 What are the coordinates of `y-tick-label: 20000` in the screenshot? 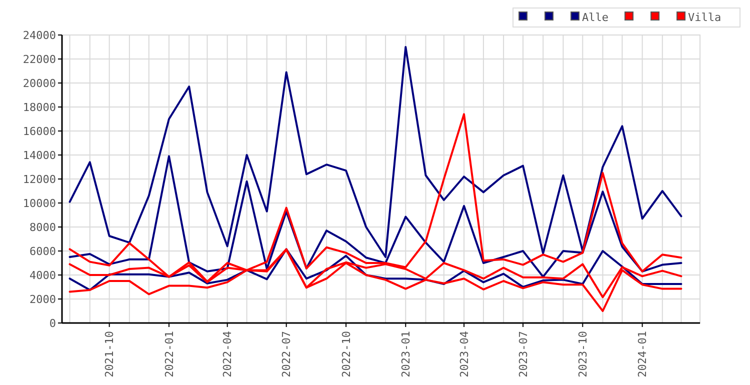 It's located at (39, 83).